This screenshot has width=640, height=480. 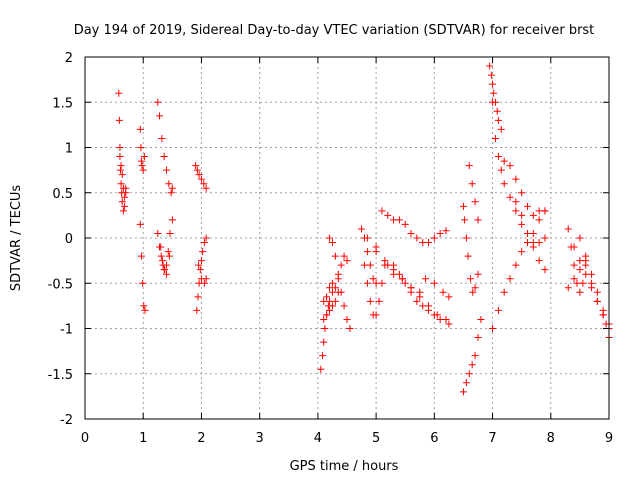 What do you see at coordinates (62, 194) in the screenshot?
I see `y-tick-label: 0.5` at bounding box center [62, 194].